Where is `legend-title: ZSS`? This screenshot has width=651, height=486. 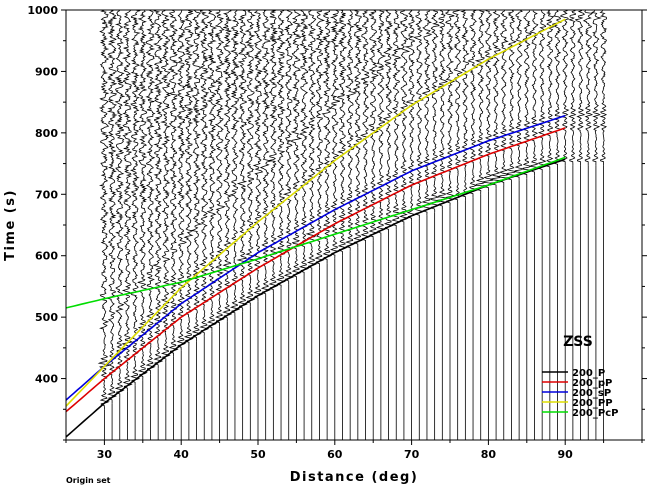
legend-title: ZSS is located at coordinates (578, 342).